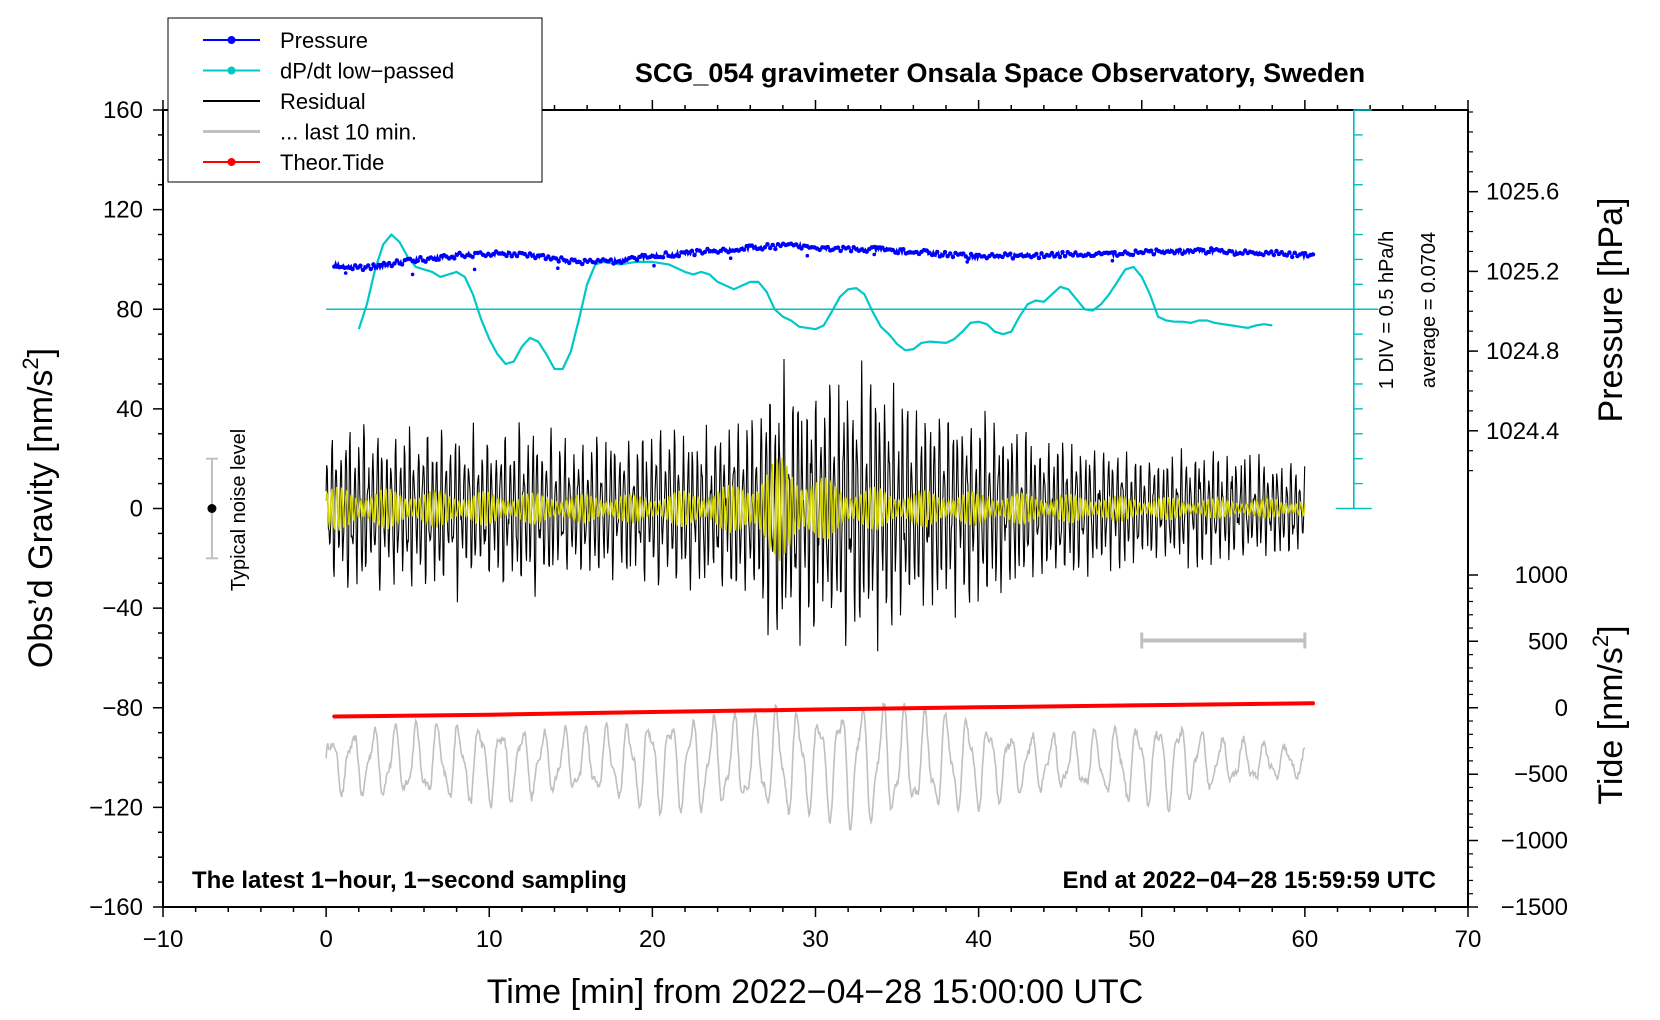  Describe the element at coordinates (978, 939) in the screenshot. I see `x-tick-label: 40` at that location.